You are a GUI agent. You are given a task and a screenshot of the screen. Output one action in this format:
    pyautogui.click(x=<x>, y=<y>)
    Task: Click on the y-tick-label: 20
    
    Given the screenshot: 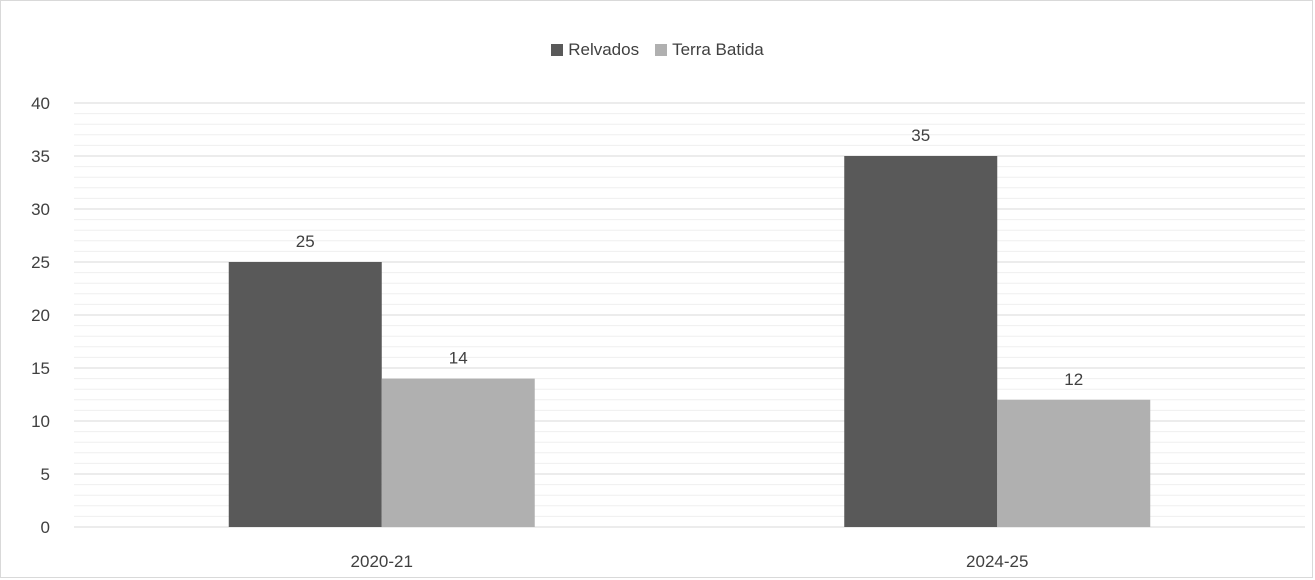 What is the action you would take?
    pyautogui.click(x=40, y=315)
    